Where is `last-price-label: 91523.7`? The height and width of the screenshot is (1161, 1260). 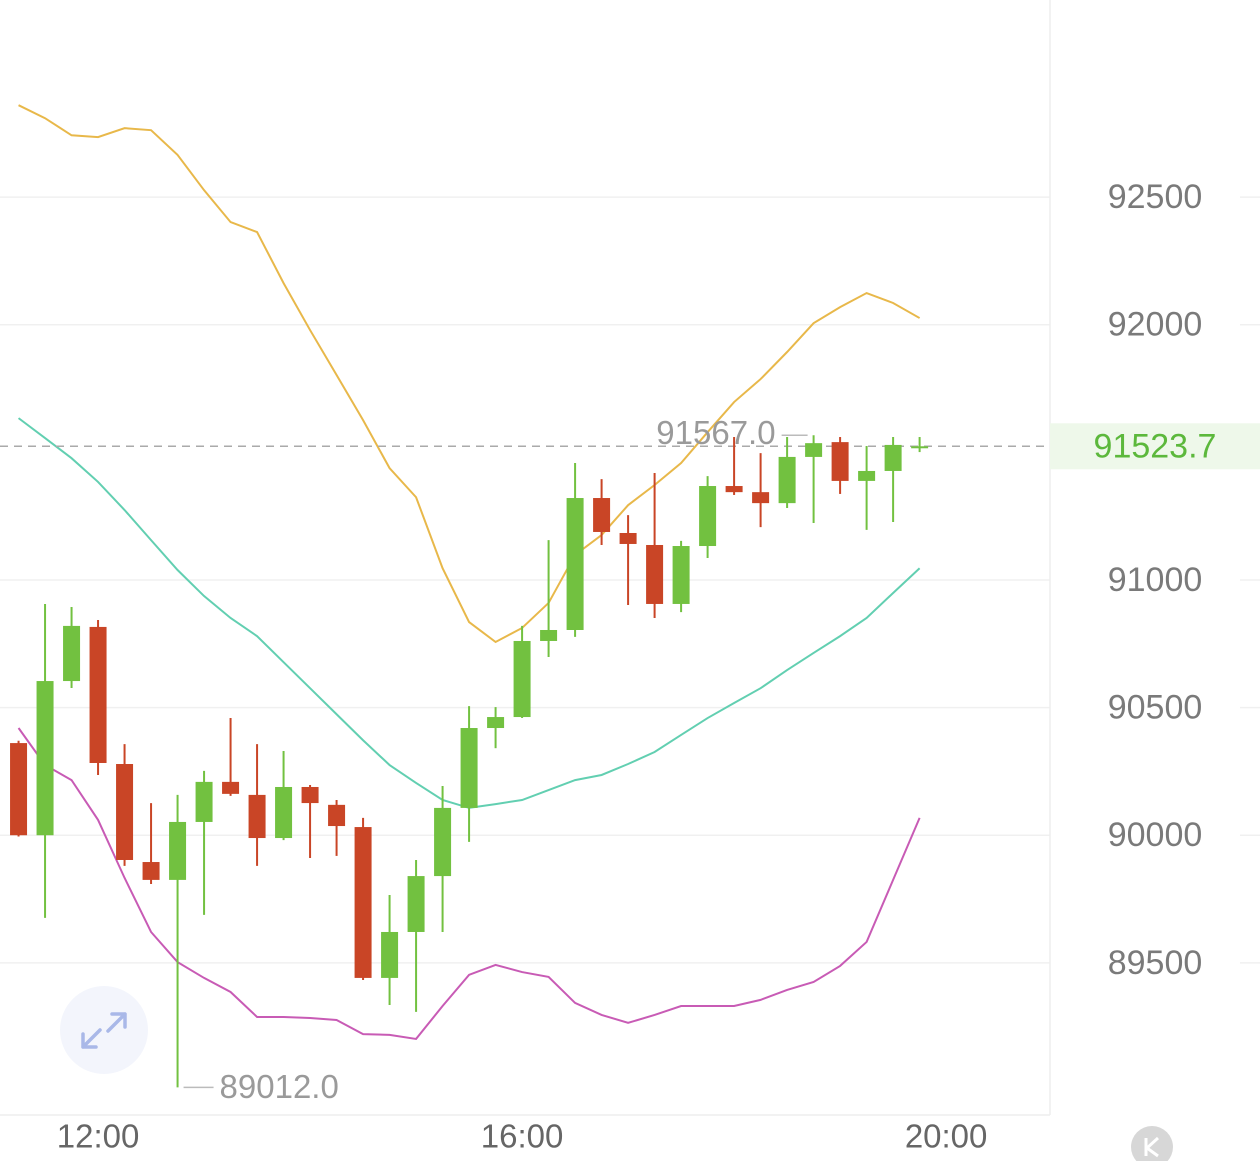
last-price-label: 91523.7 is located at coordinates (1155, 446).